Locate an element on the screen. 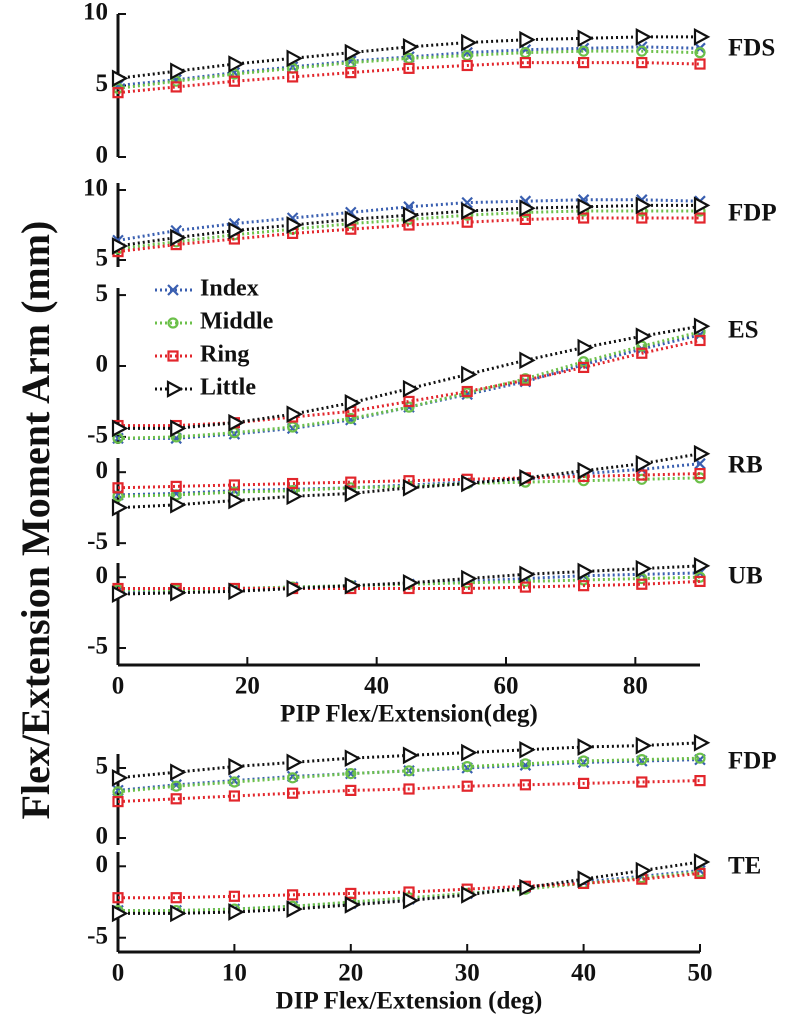 This screenshot has width=795, height=1028. y-tick-label: 10 is located at coordinates (95, 13).